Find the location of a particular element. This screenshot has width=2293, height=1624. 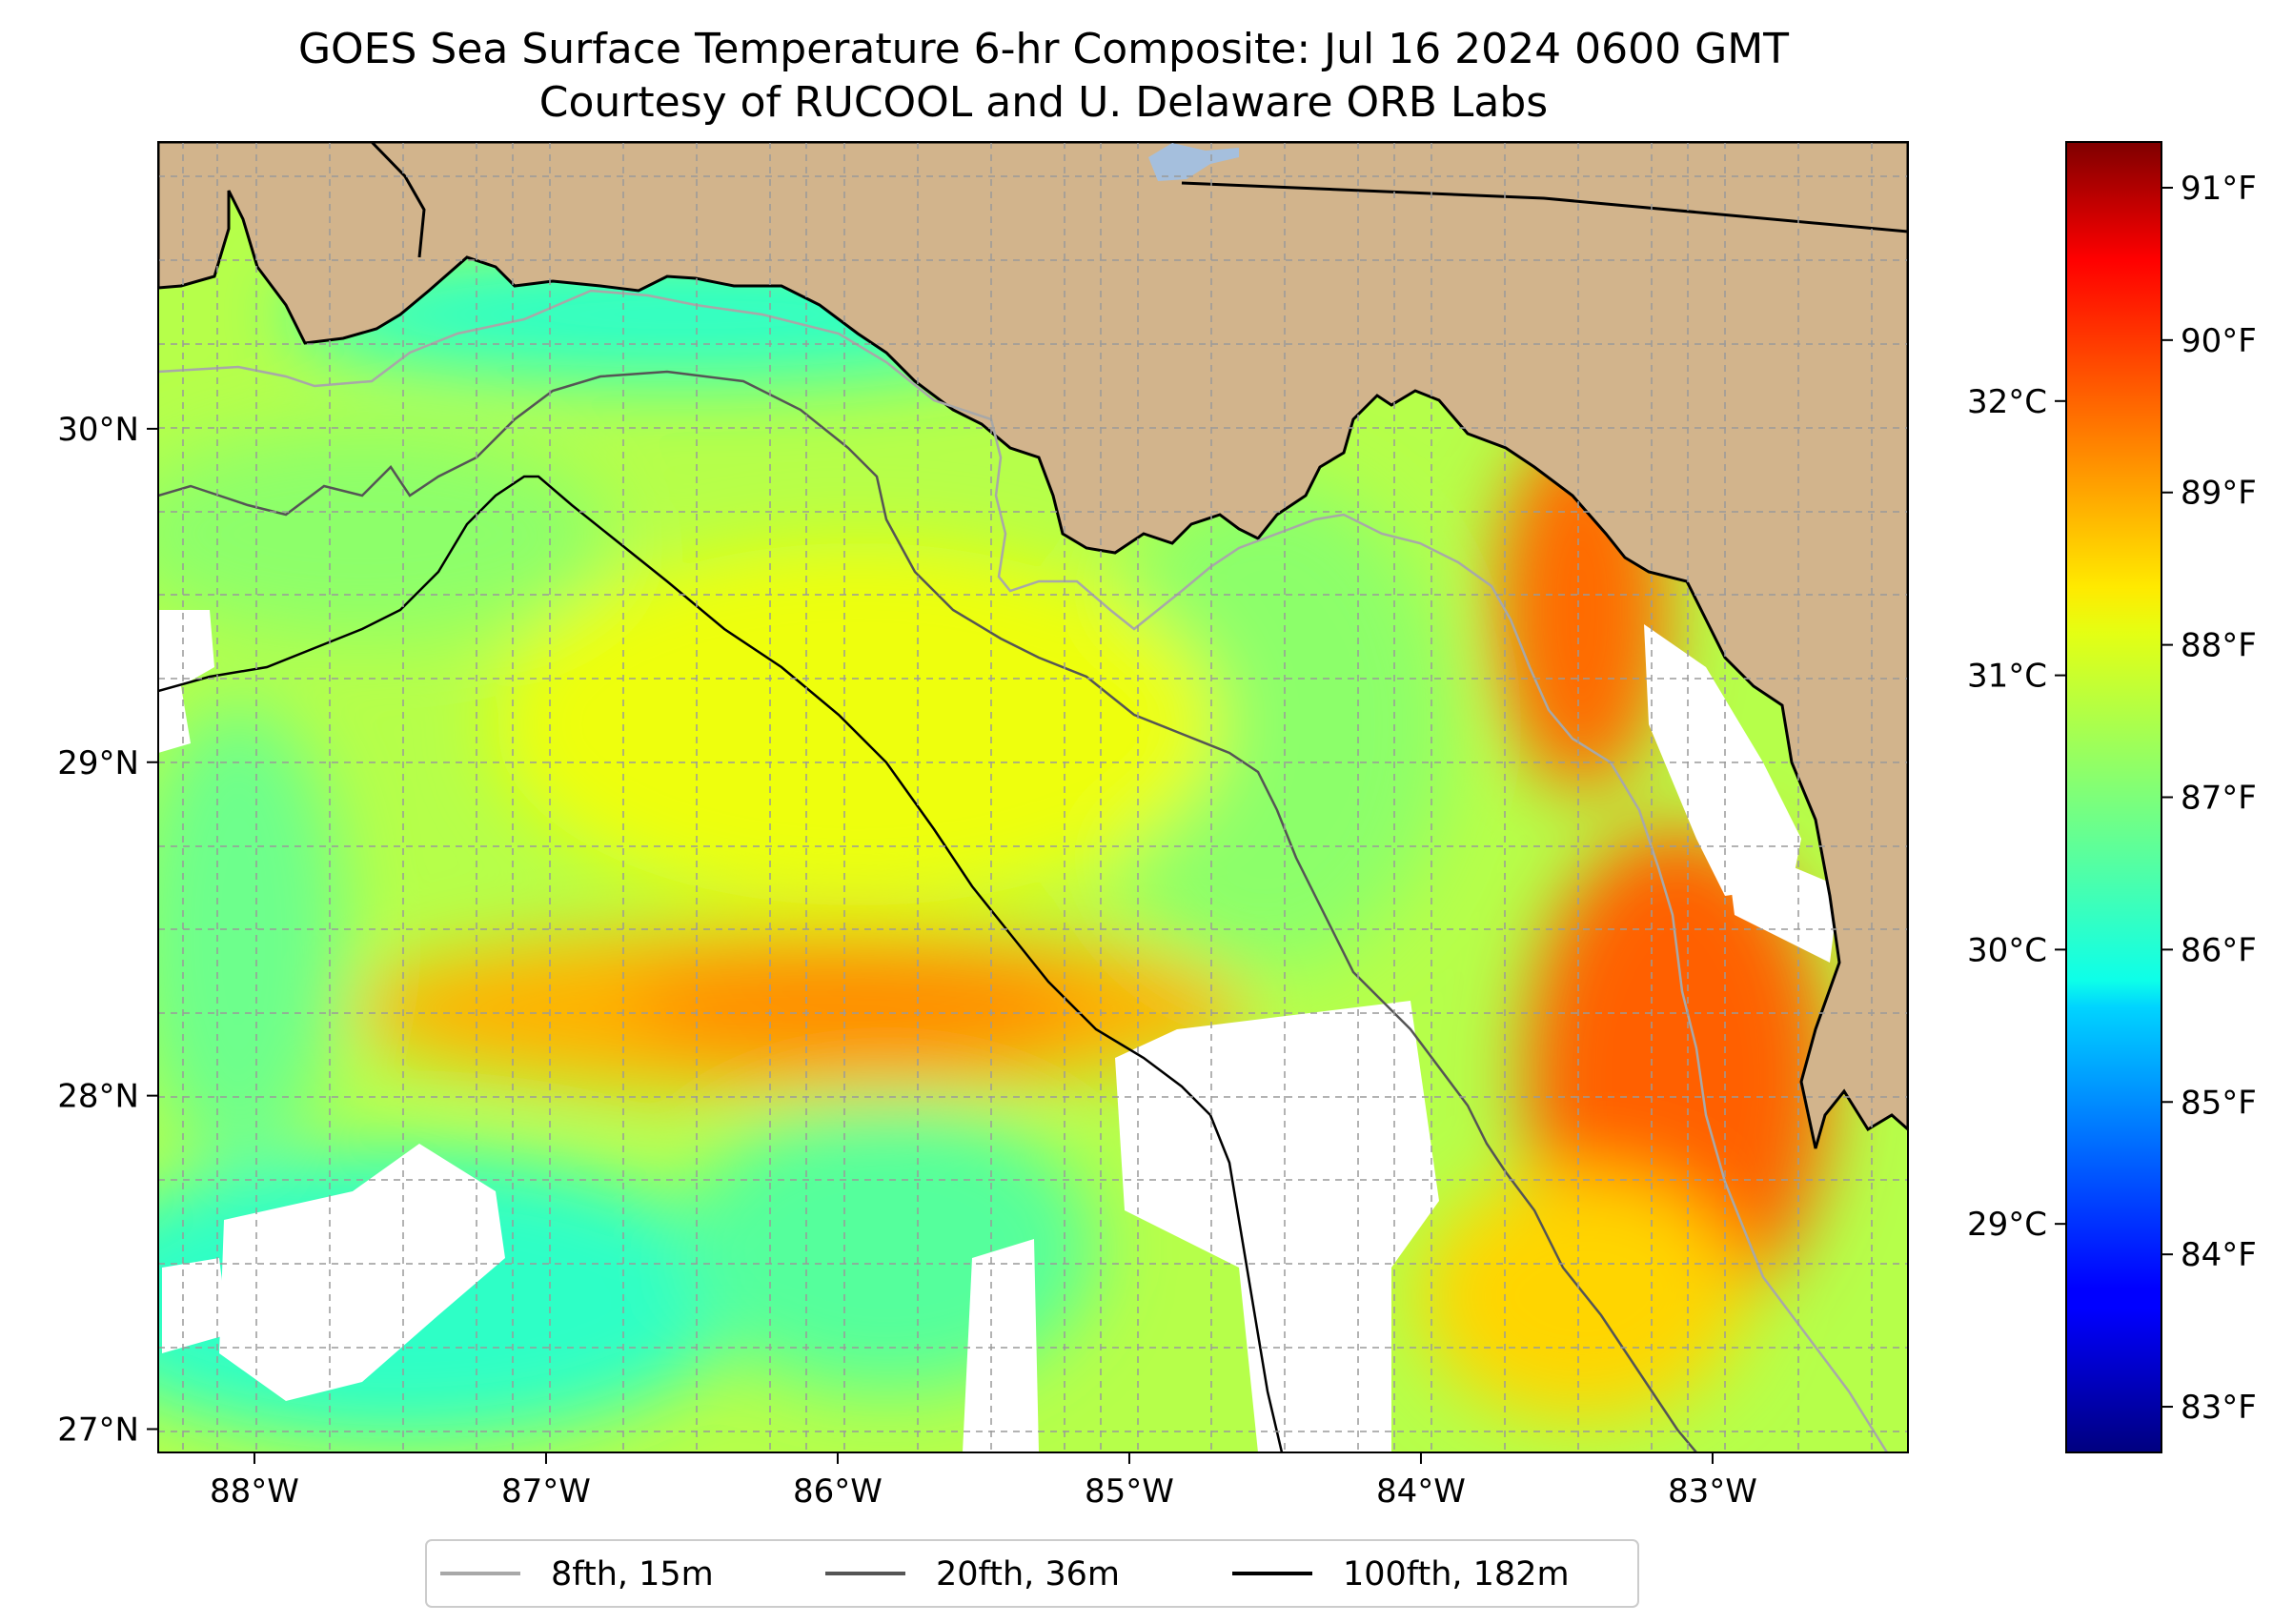

no-data-south-strip is located at coordinates (196, 1305).